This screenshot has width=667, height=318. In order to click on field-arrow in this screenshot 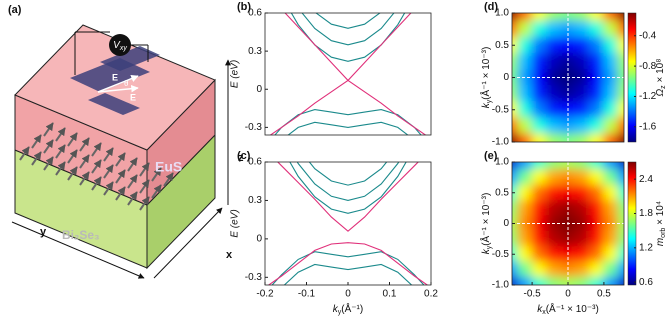, I will do `click(118, 84)`.